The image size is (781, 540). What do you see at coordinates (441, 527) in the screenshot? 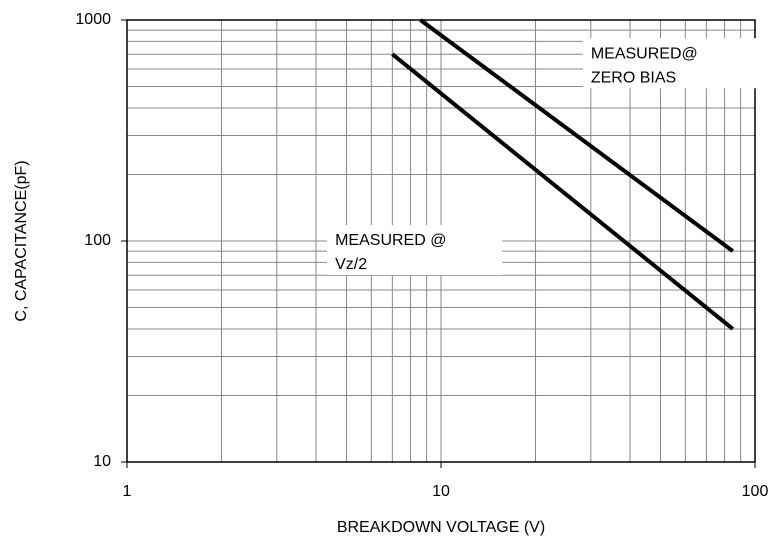
I see `x-axis-label: BREAKDOWN VOLTAGE (V)` at bounding box center [441, 527].